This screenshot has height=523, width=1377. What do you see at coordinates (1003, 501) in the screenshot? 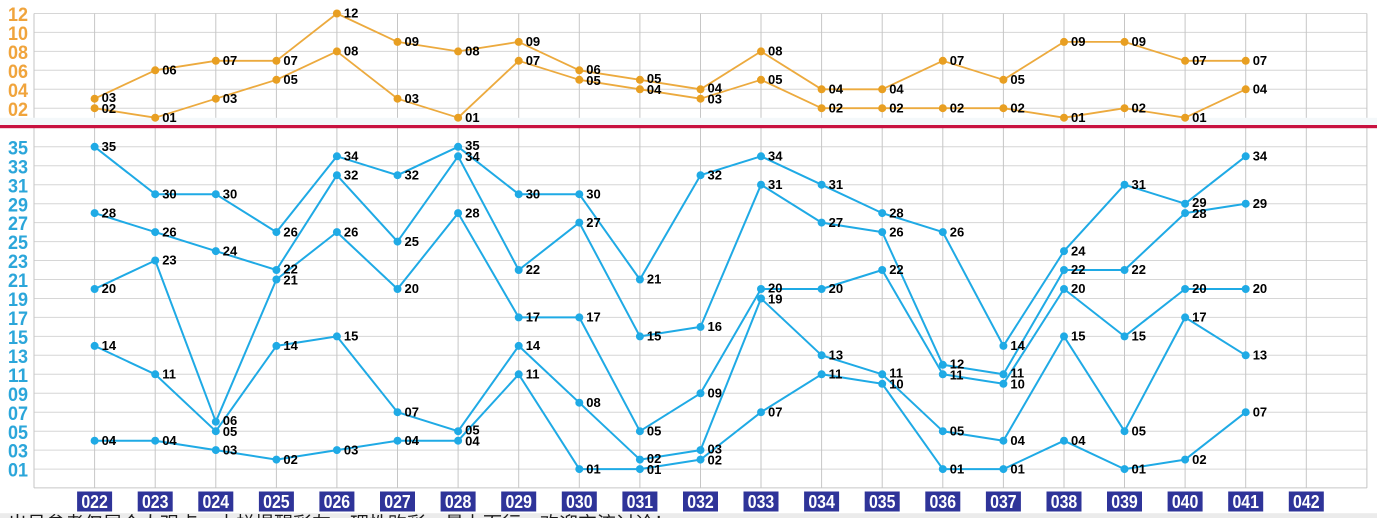
I see `svg-text: 037` at bounding box center [1003, 501].